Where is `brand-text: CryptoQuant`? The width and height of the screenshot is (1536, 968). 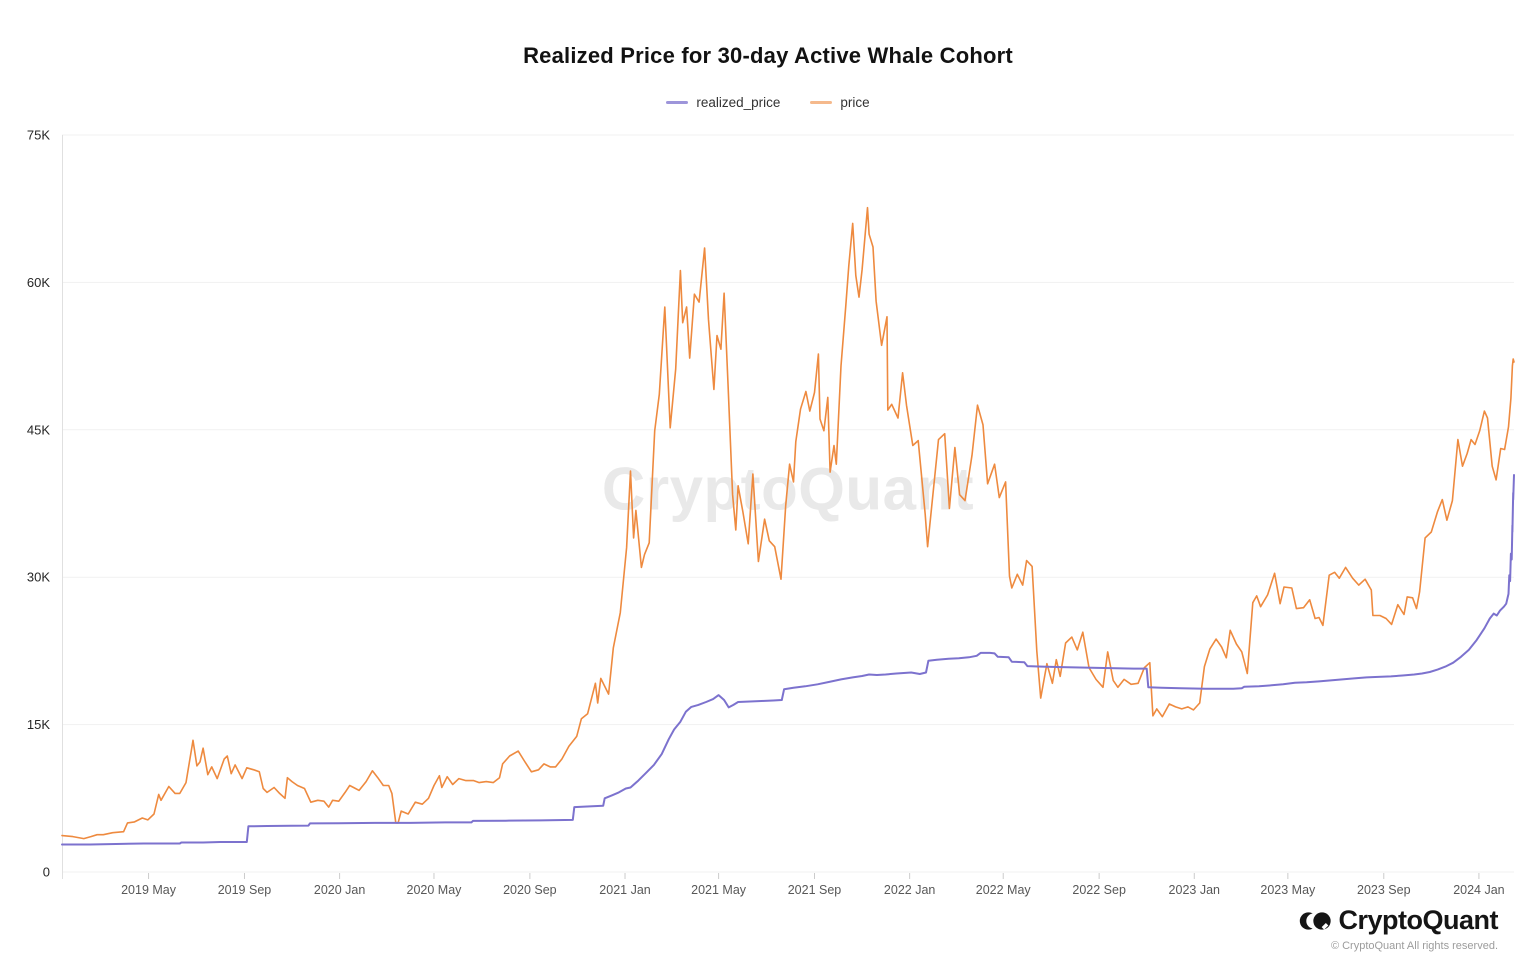
brand-text: CryptoQuant is located at coordinates (1418, 920).